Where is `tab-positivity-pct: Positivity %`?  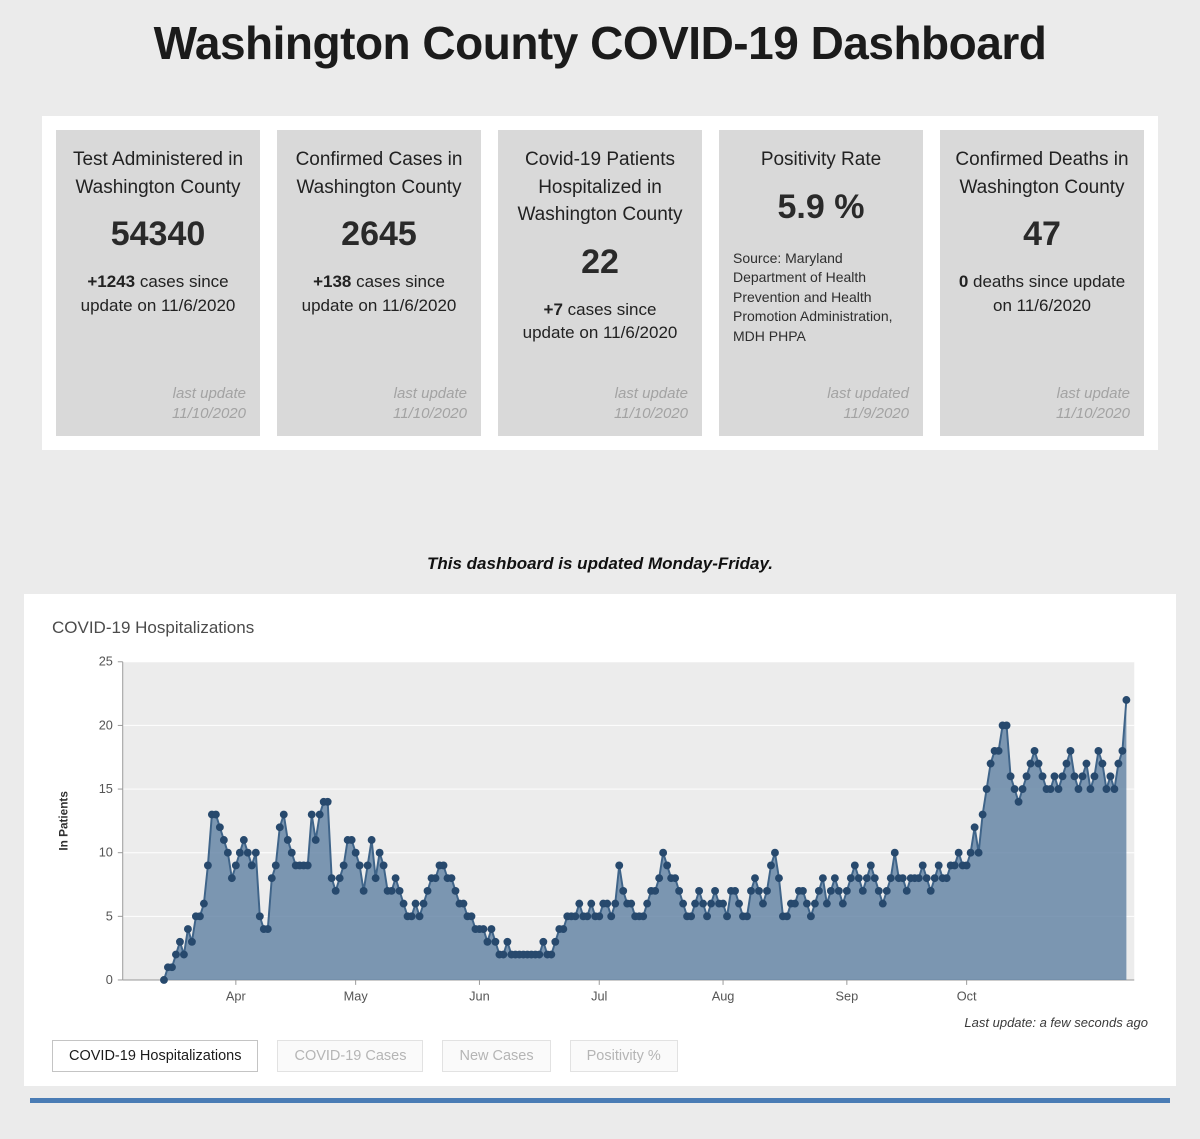 tab-positivity-pct: Positivity % is located at coordinates (623, 1056).